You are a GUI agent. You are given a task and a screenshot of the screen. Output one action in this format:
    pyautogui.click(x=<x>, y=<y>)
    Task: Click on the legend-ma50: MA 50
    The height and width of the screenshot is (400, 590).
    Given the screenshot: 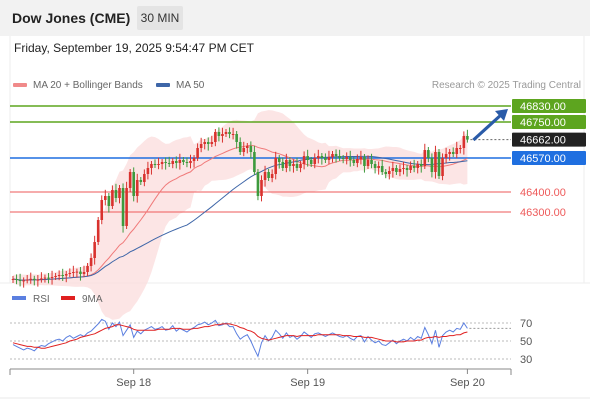 What is the action you would take?
    pyautogui.click(x=180, y=85)
    